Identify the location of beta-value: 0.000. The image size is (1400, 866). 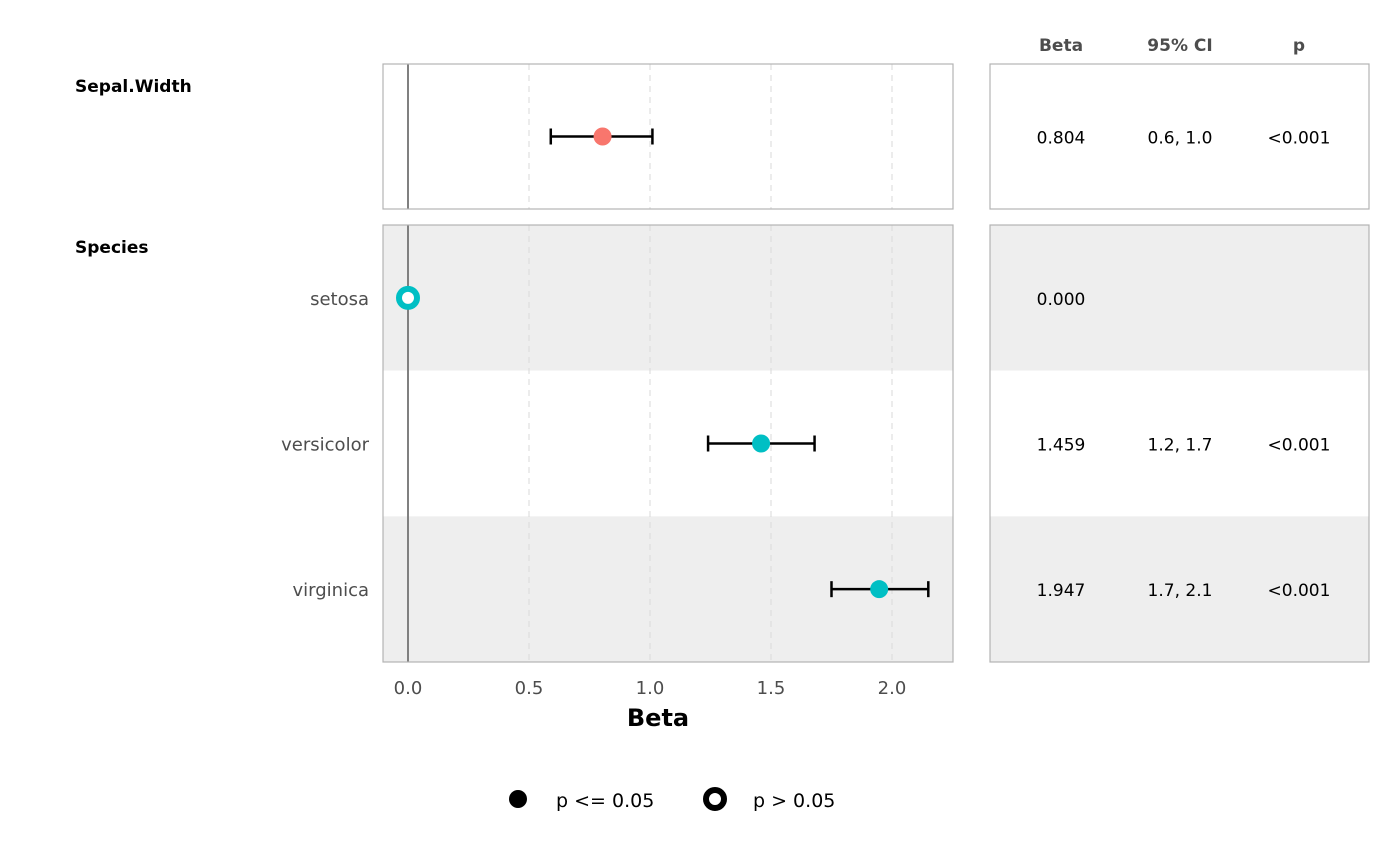
(1061, 300).